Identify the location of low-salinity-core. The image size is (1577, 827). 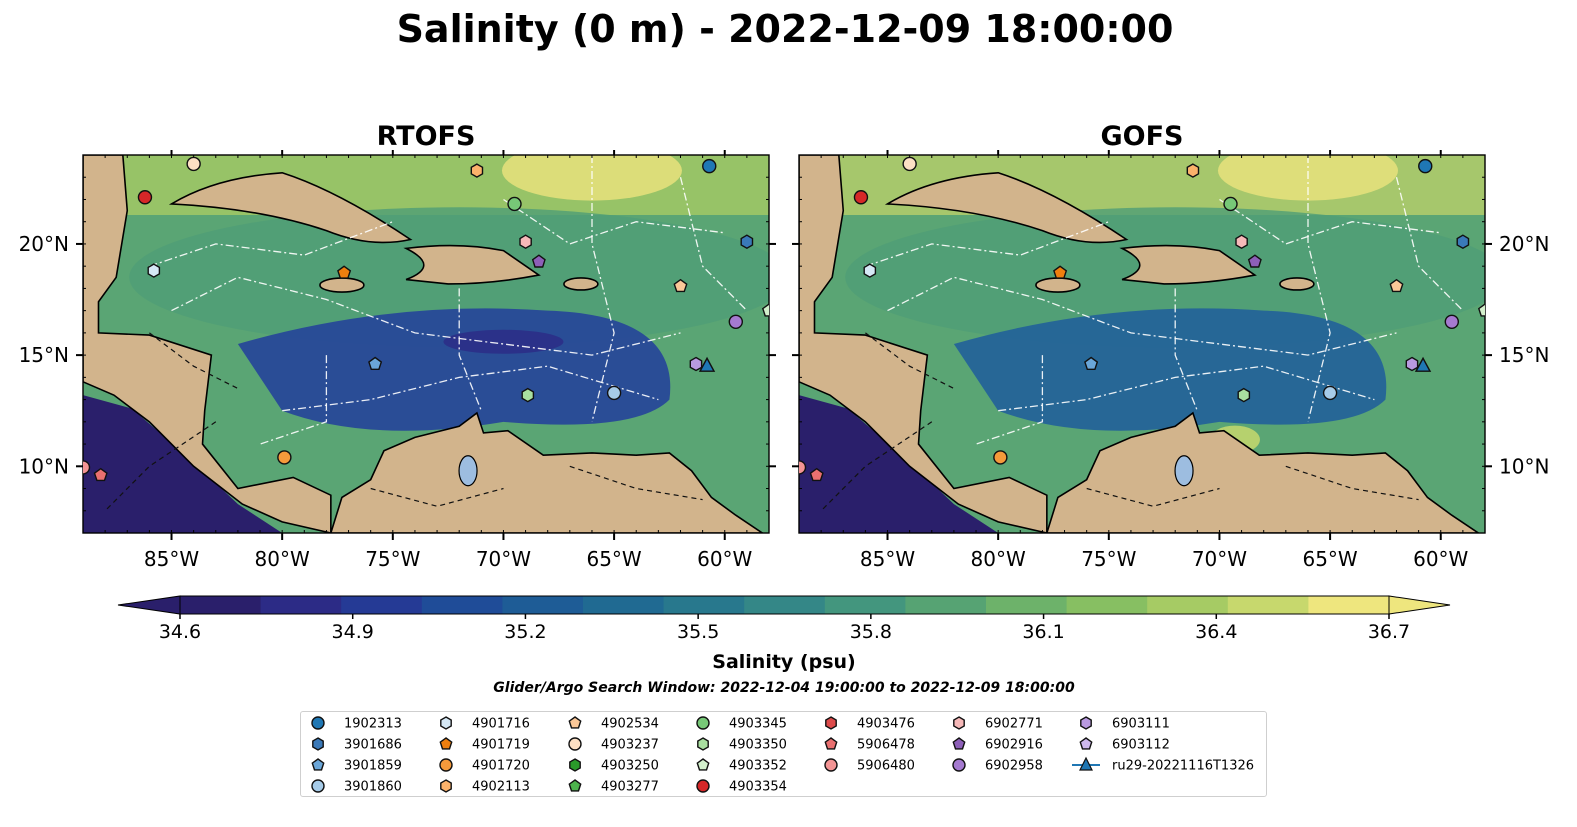
(503, 341).